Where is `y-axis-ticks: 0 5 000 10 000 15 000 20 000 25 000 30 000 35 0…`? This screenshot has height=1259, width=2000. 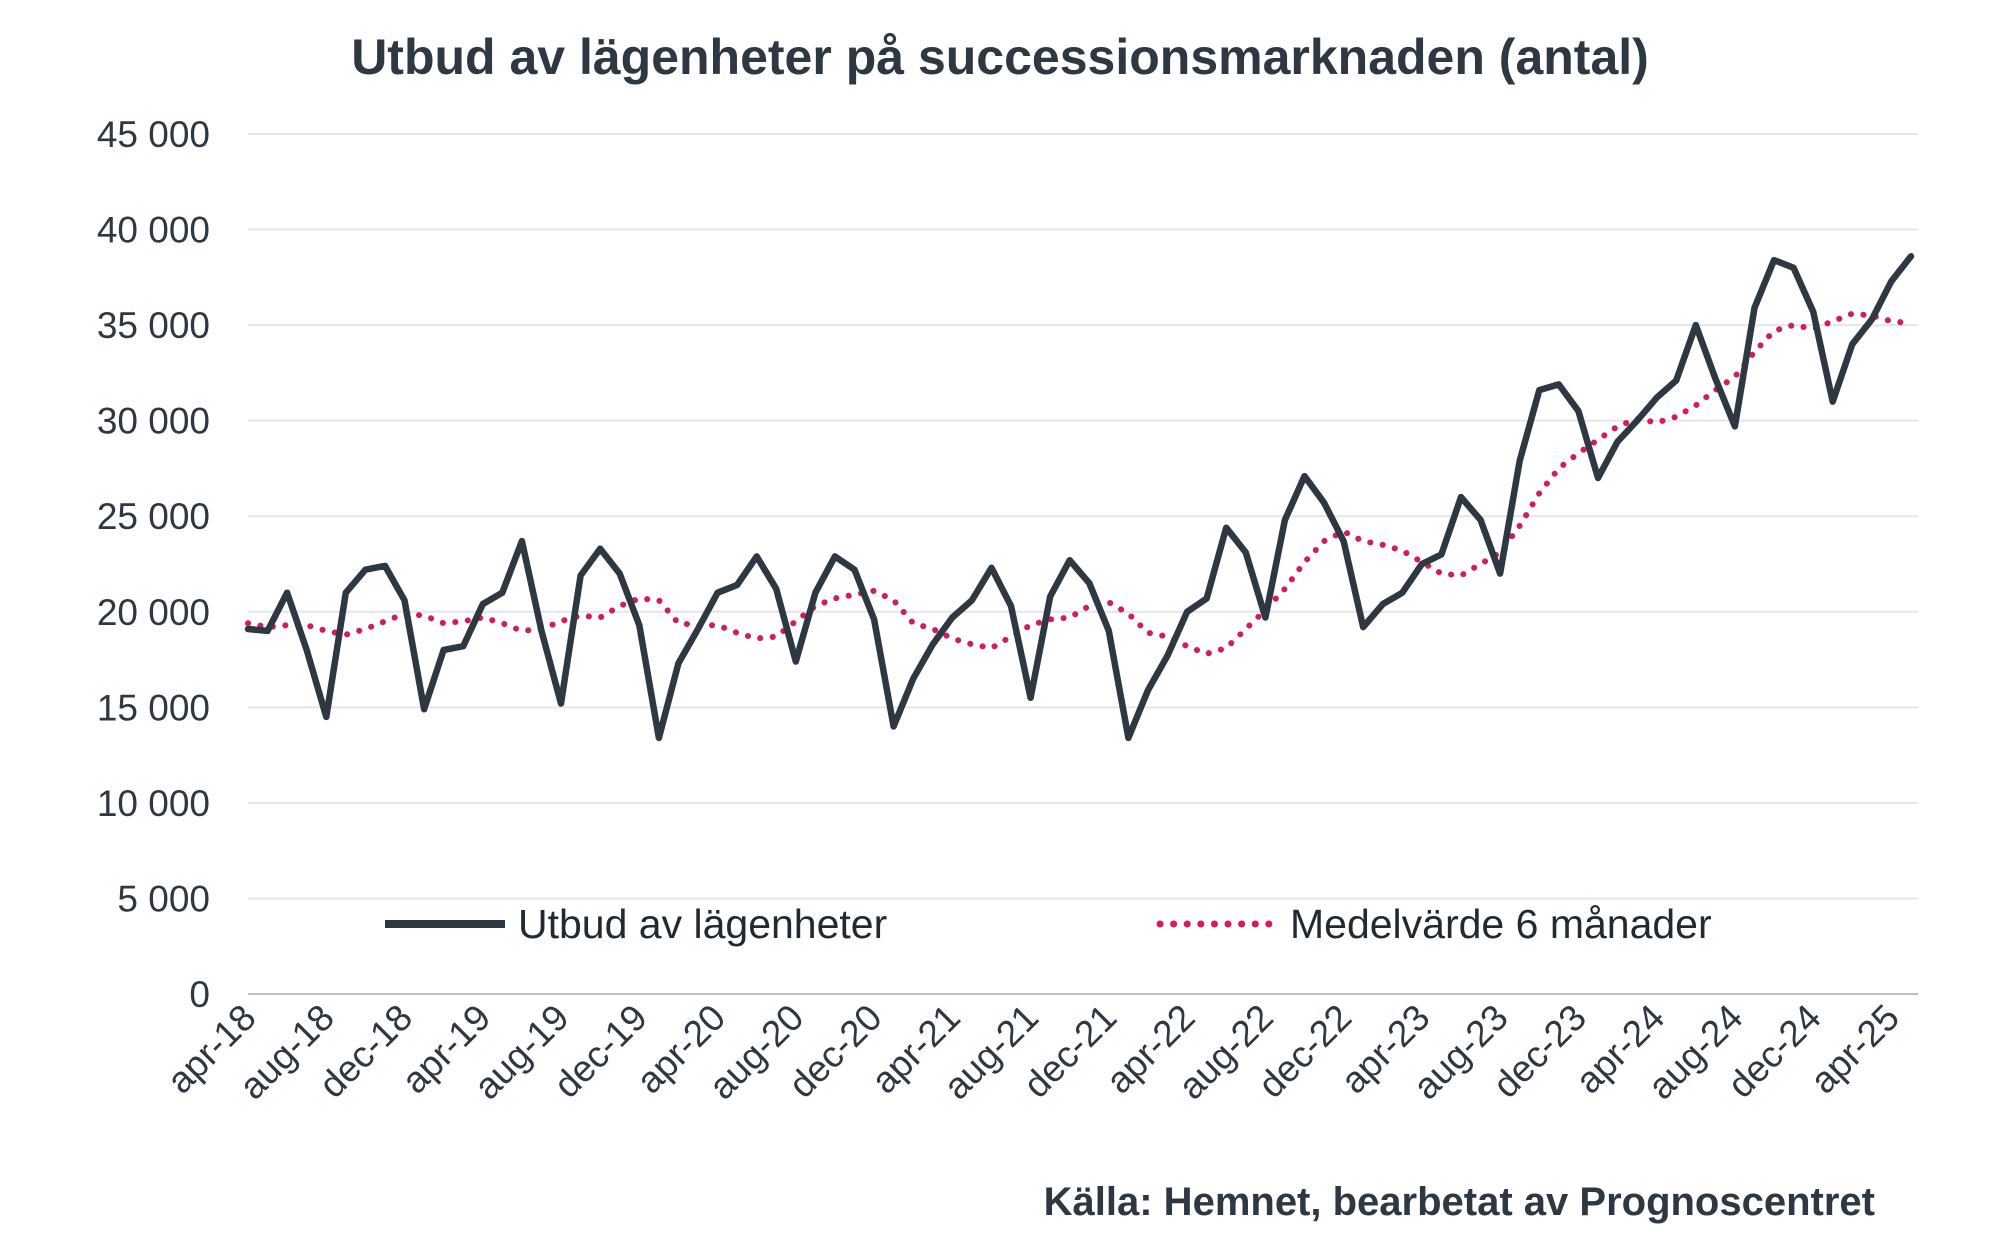
y-axis-ticks: 0 5 000 10 000 15 000 20 000 25 000 30 000 35 0… is located at coordinates (153, 564).